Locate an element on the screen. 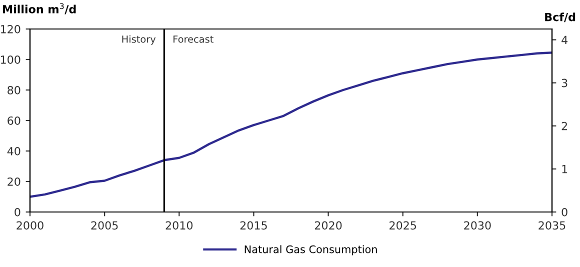  y2-axis-title: Bcf/d is located at coordinates (560, 17).